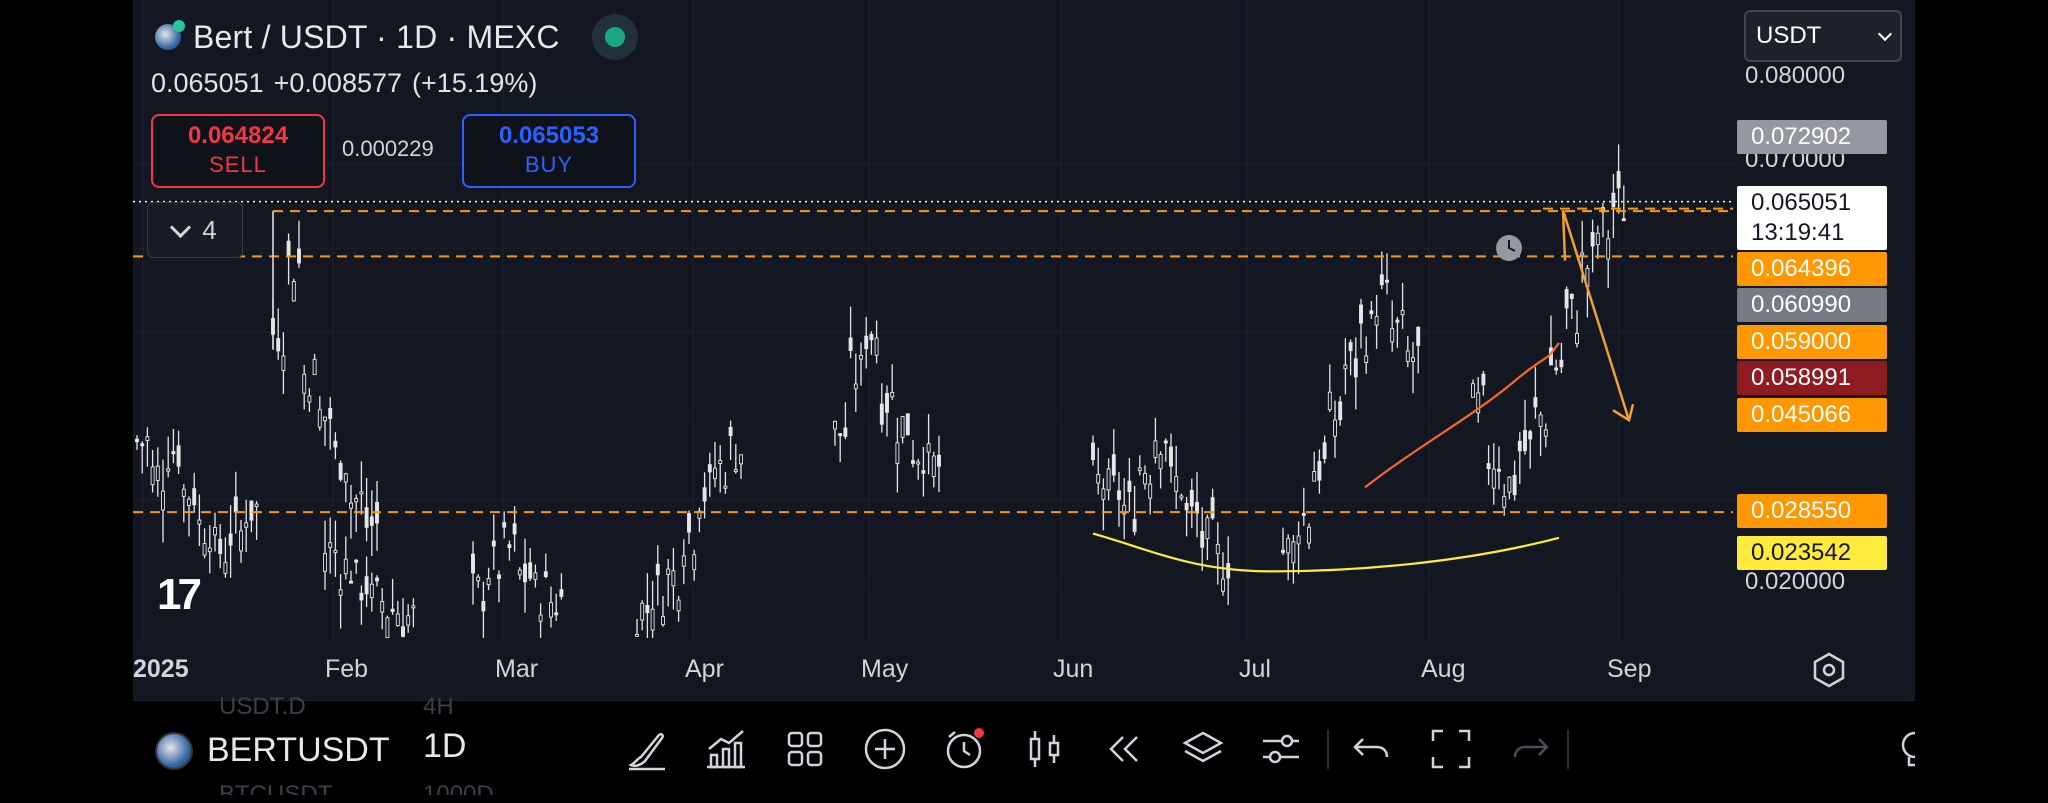  Describe the element at coordinates (445, 746) in the screenshot. I see `interval-button: 1D` at that location.